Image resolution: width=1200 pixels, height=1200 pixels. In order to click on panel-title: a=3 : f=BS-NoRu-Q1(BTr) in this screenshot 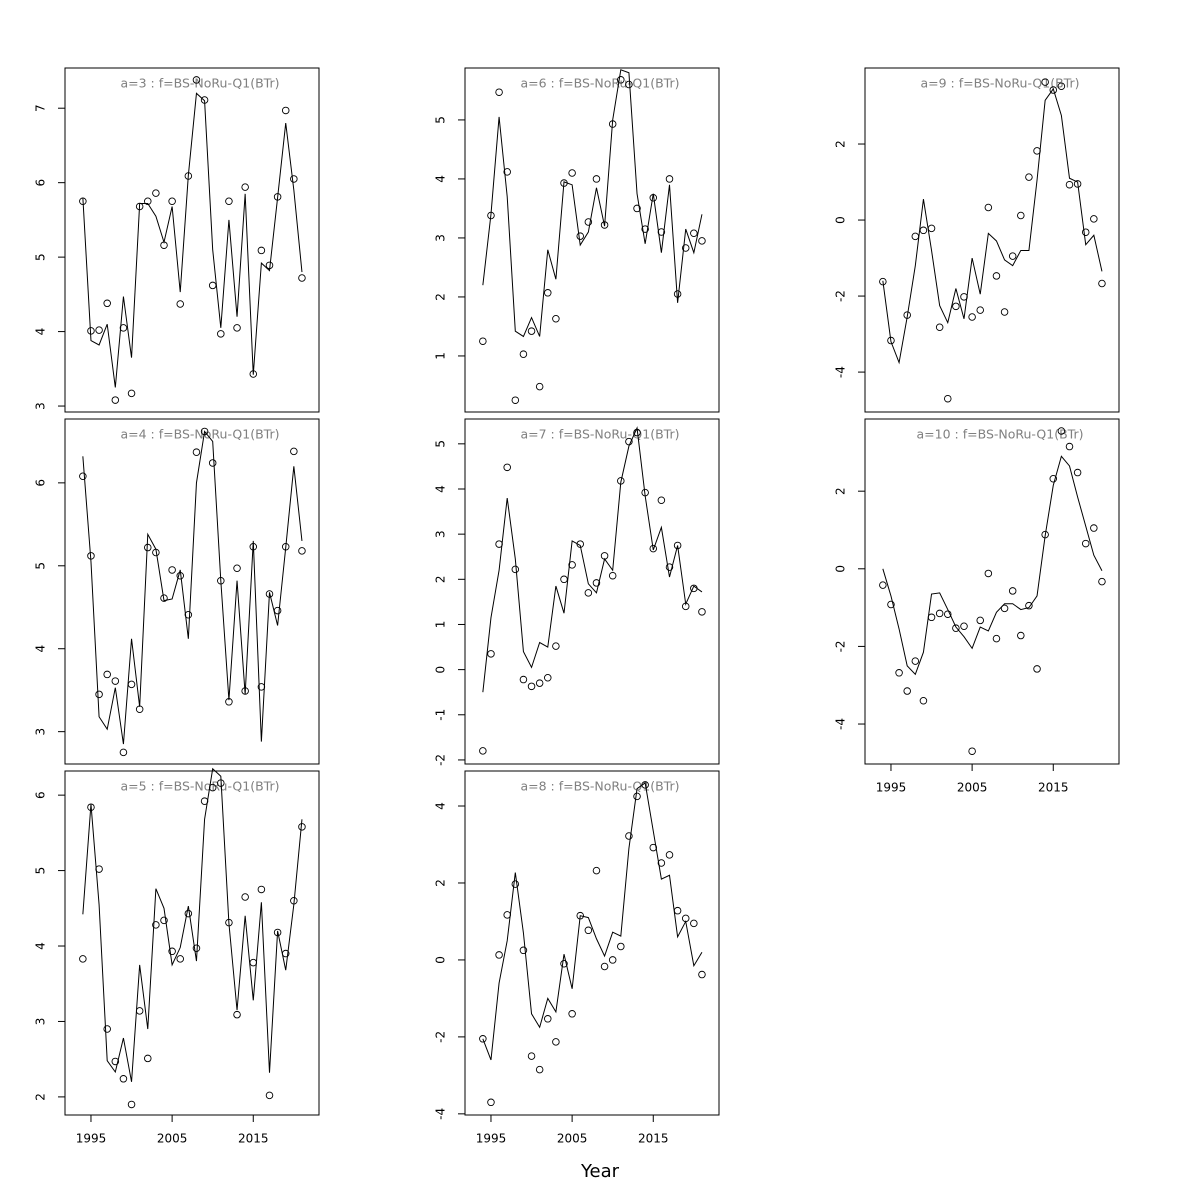, I will do `click(200, 83)`.